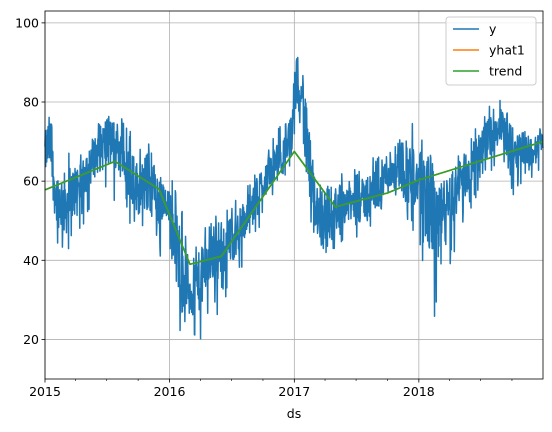 Image resolution: width=552 pixels, height=432 pixels. I want to click on x-tick-label: 2016, so click(170, 391).